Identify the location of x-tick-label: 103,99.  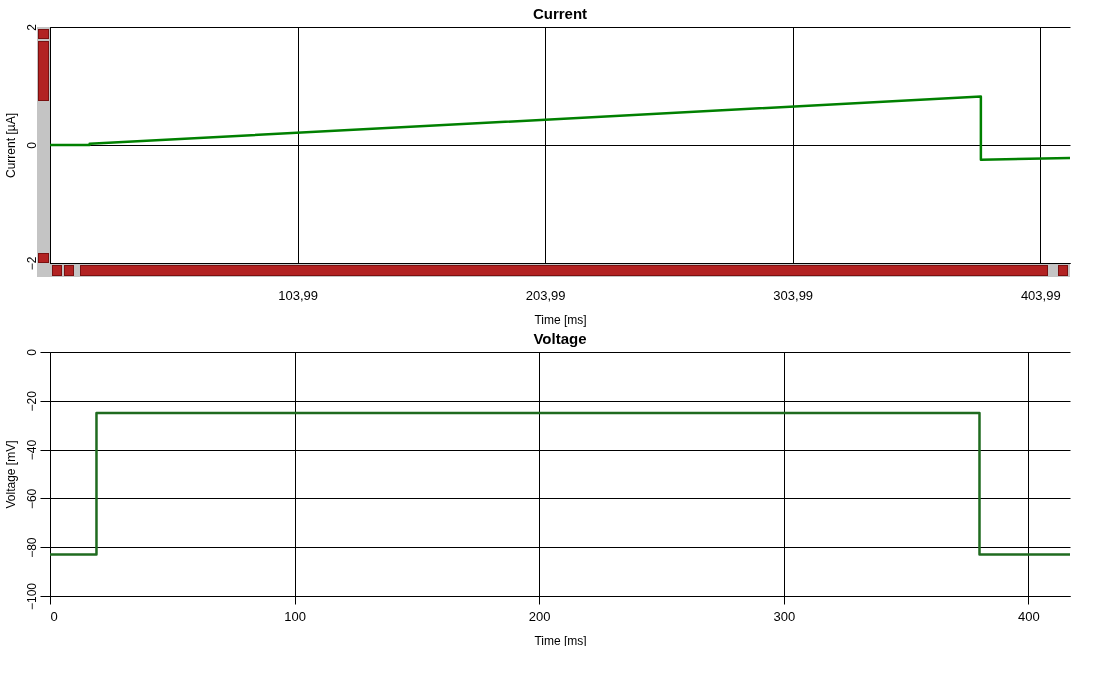
(298, 295).